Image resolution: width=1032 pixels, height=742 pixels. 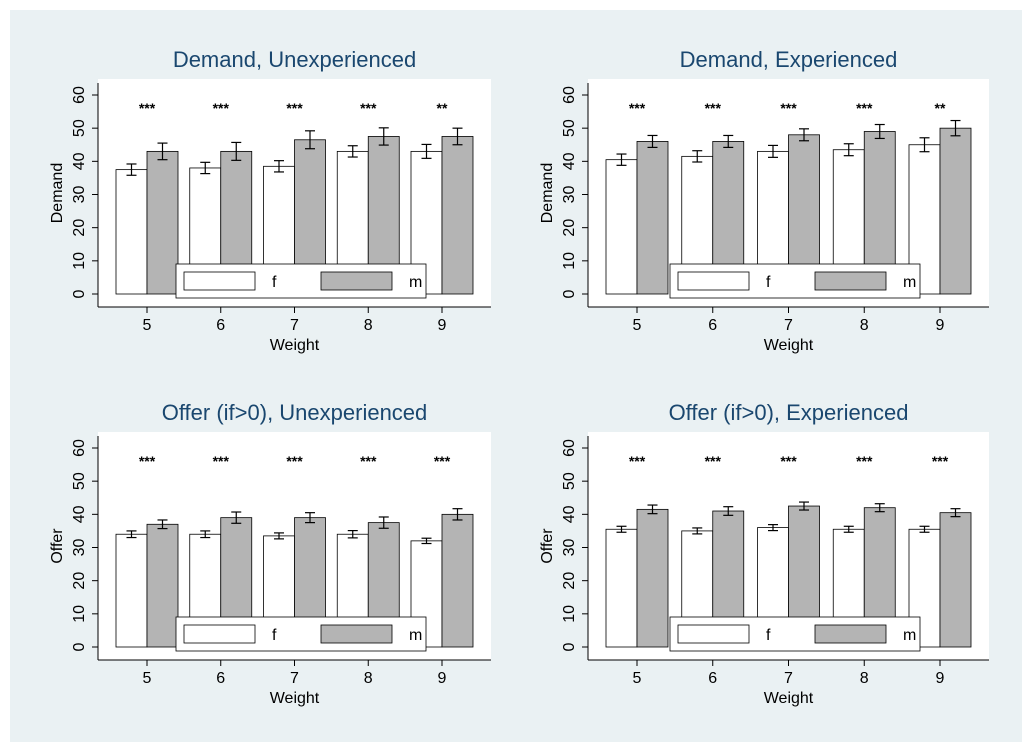 I want to click on chart-title: Offer (if>0), Experienced, so click(x=789, y=412).